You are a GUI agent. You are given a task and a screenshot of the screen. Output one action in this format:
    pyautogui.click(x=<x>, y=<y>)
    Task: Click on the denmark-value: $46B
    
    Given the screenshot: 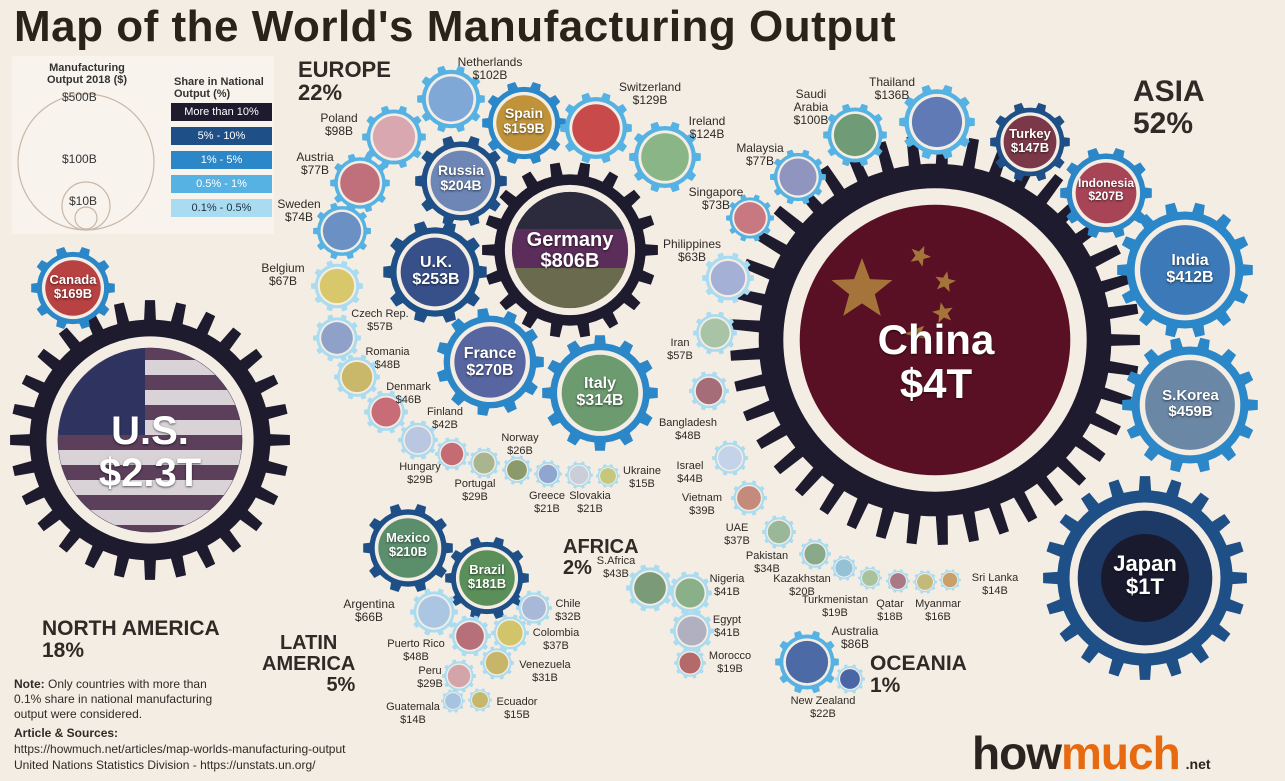 What is the action you would take?
    pyautogui.click(x=408, y=400)
    